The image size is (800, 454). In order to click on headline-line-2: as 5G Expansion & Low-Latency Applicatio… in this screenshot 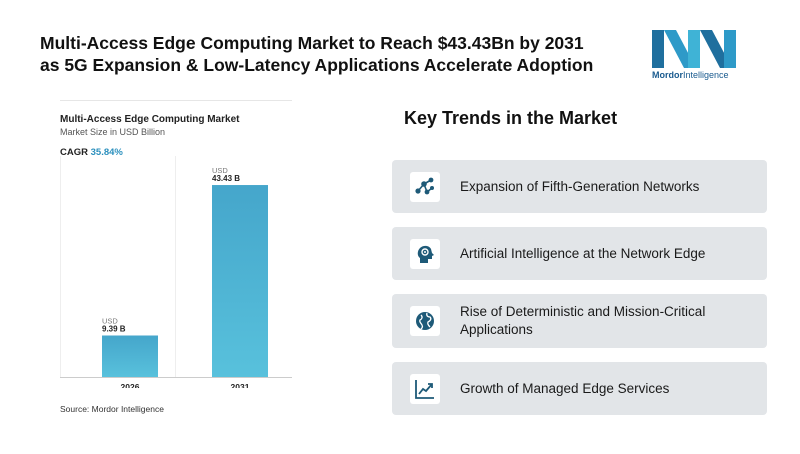, I will do `click(317, 65)`.